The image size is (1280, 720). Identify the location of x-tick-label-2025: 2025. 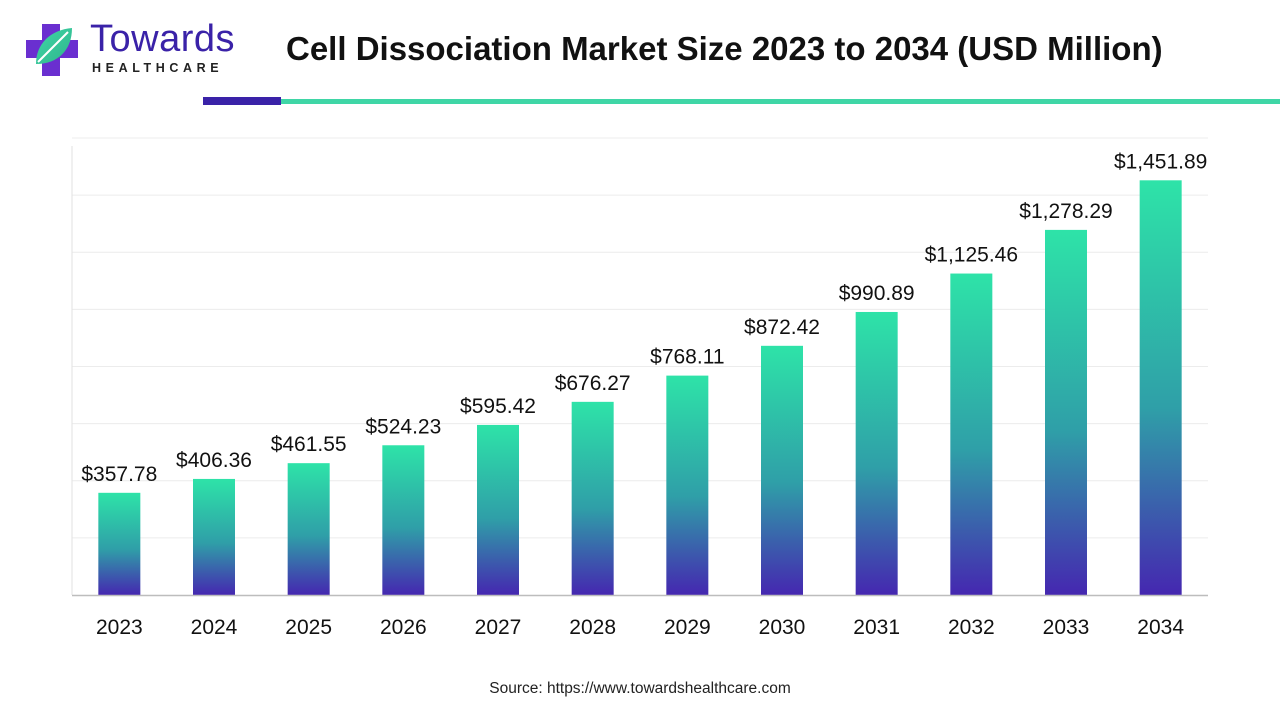
(308, 627).